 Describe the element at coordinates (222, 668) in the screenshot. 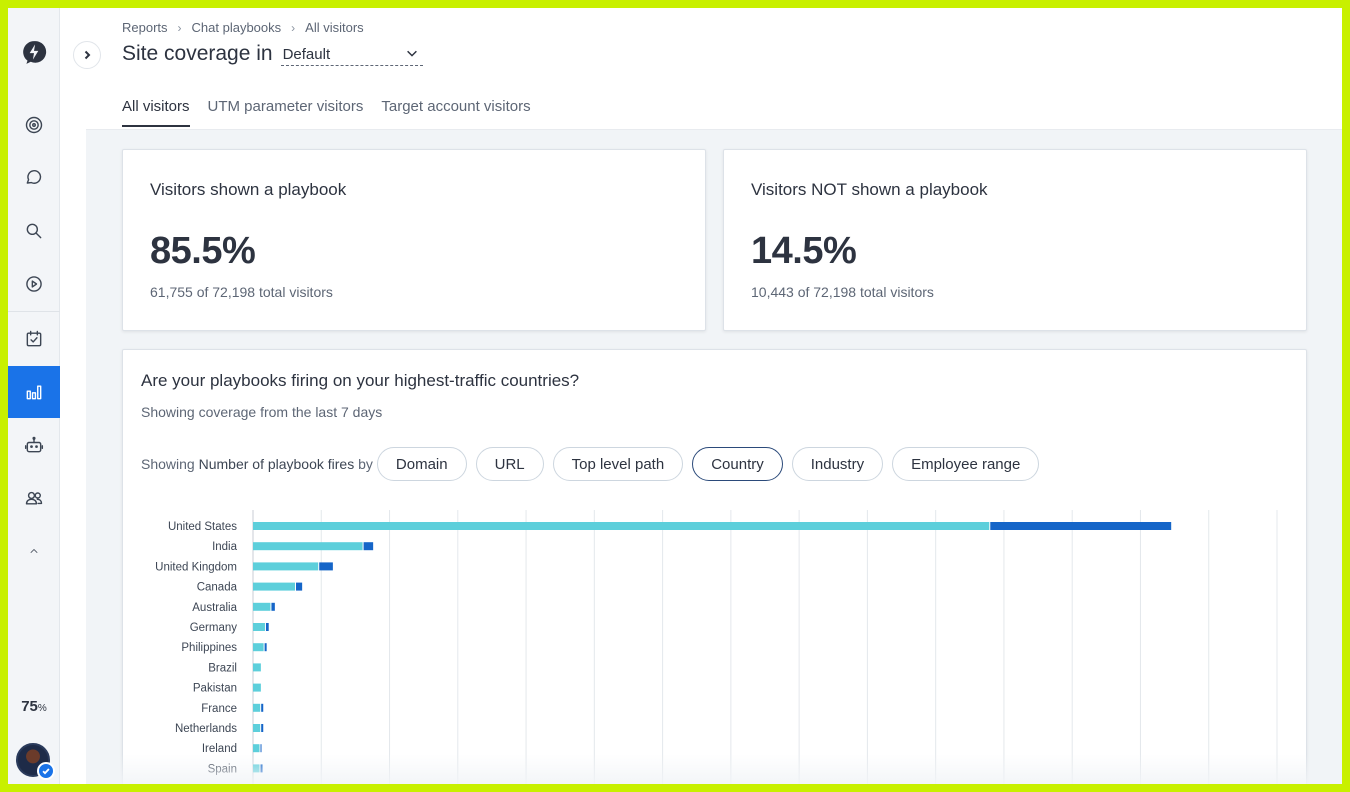

I see `category-label: Brazil` at that location.